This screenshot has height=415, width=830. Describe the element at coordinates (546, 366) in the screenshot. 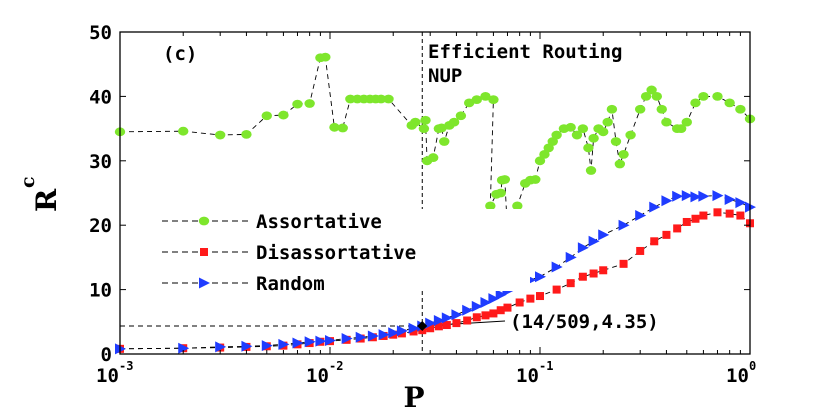

I see `x-tick-exponent: -1` at that location.